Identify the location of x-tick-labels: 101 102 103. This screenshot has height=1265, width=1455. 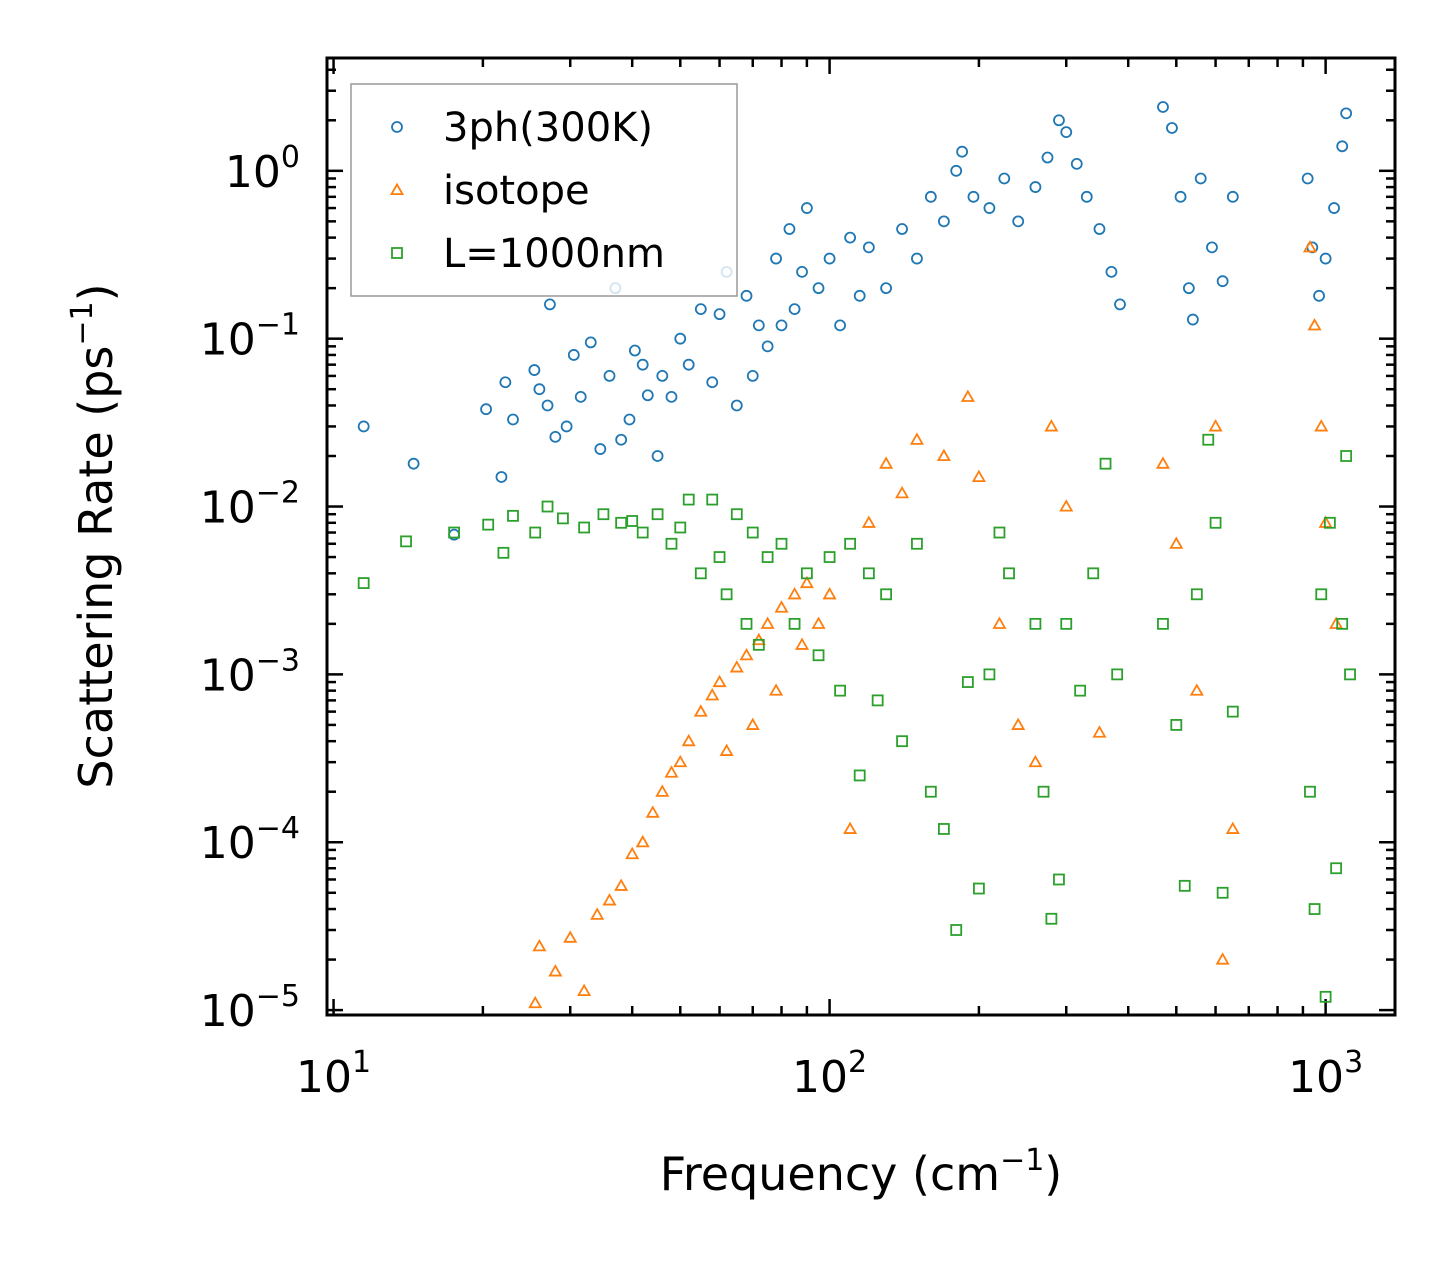
(829, 1074).